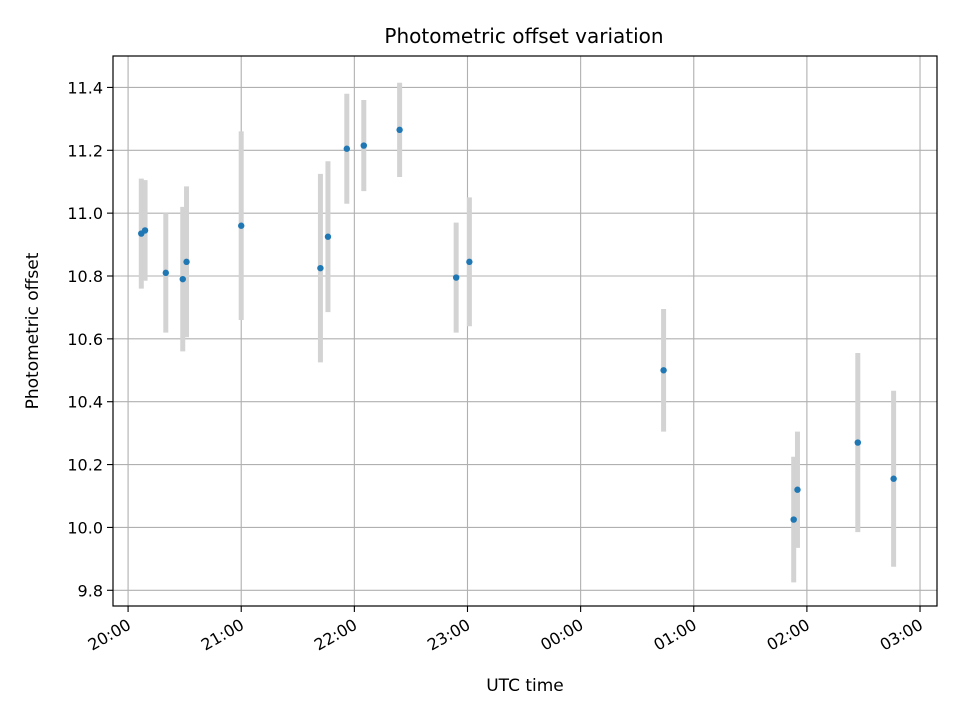 Image resolution: width=960 pixels, height=720 pixels. Describe the element at coordinates (85, 276) in the screenshot. I see `y-tick-label: 10.8` at that location.